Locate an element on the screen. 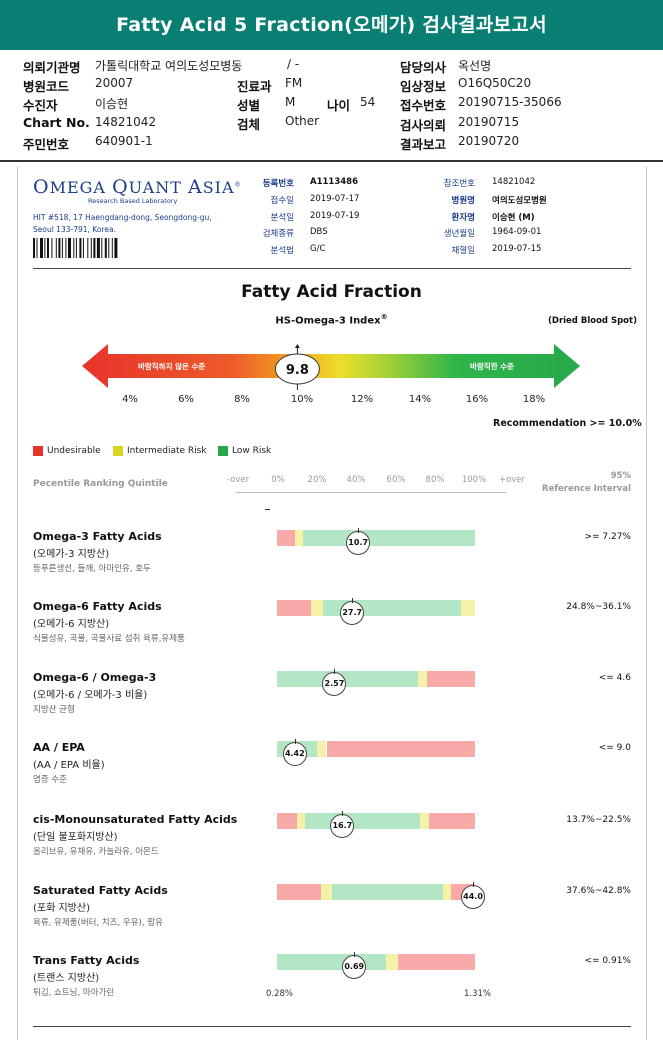 The height and width of the screenshot is (1040, 663). row-title: AA / EPA is located at coordinates (59, 747).